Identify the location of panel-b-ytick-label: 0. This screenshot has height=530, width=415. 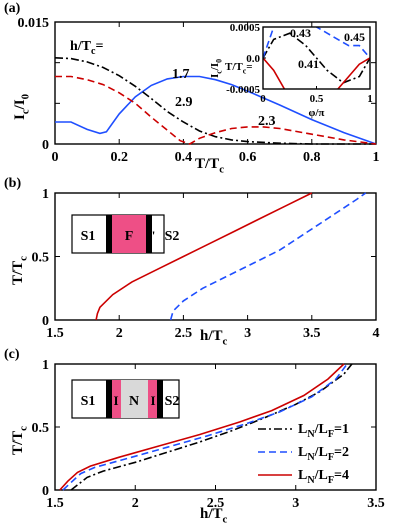
(45, 321).